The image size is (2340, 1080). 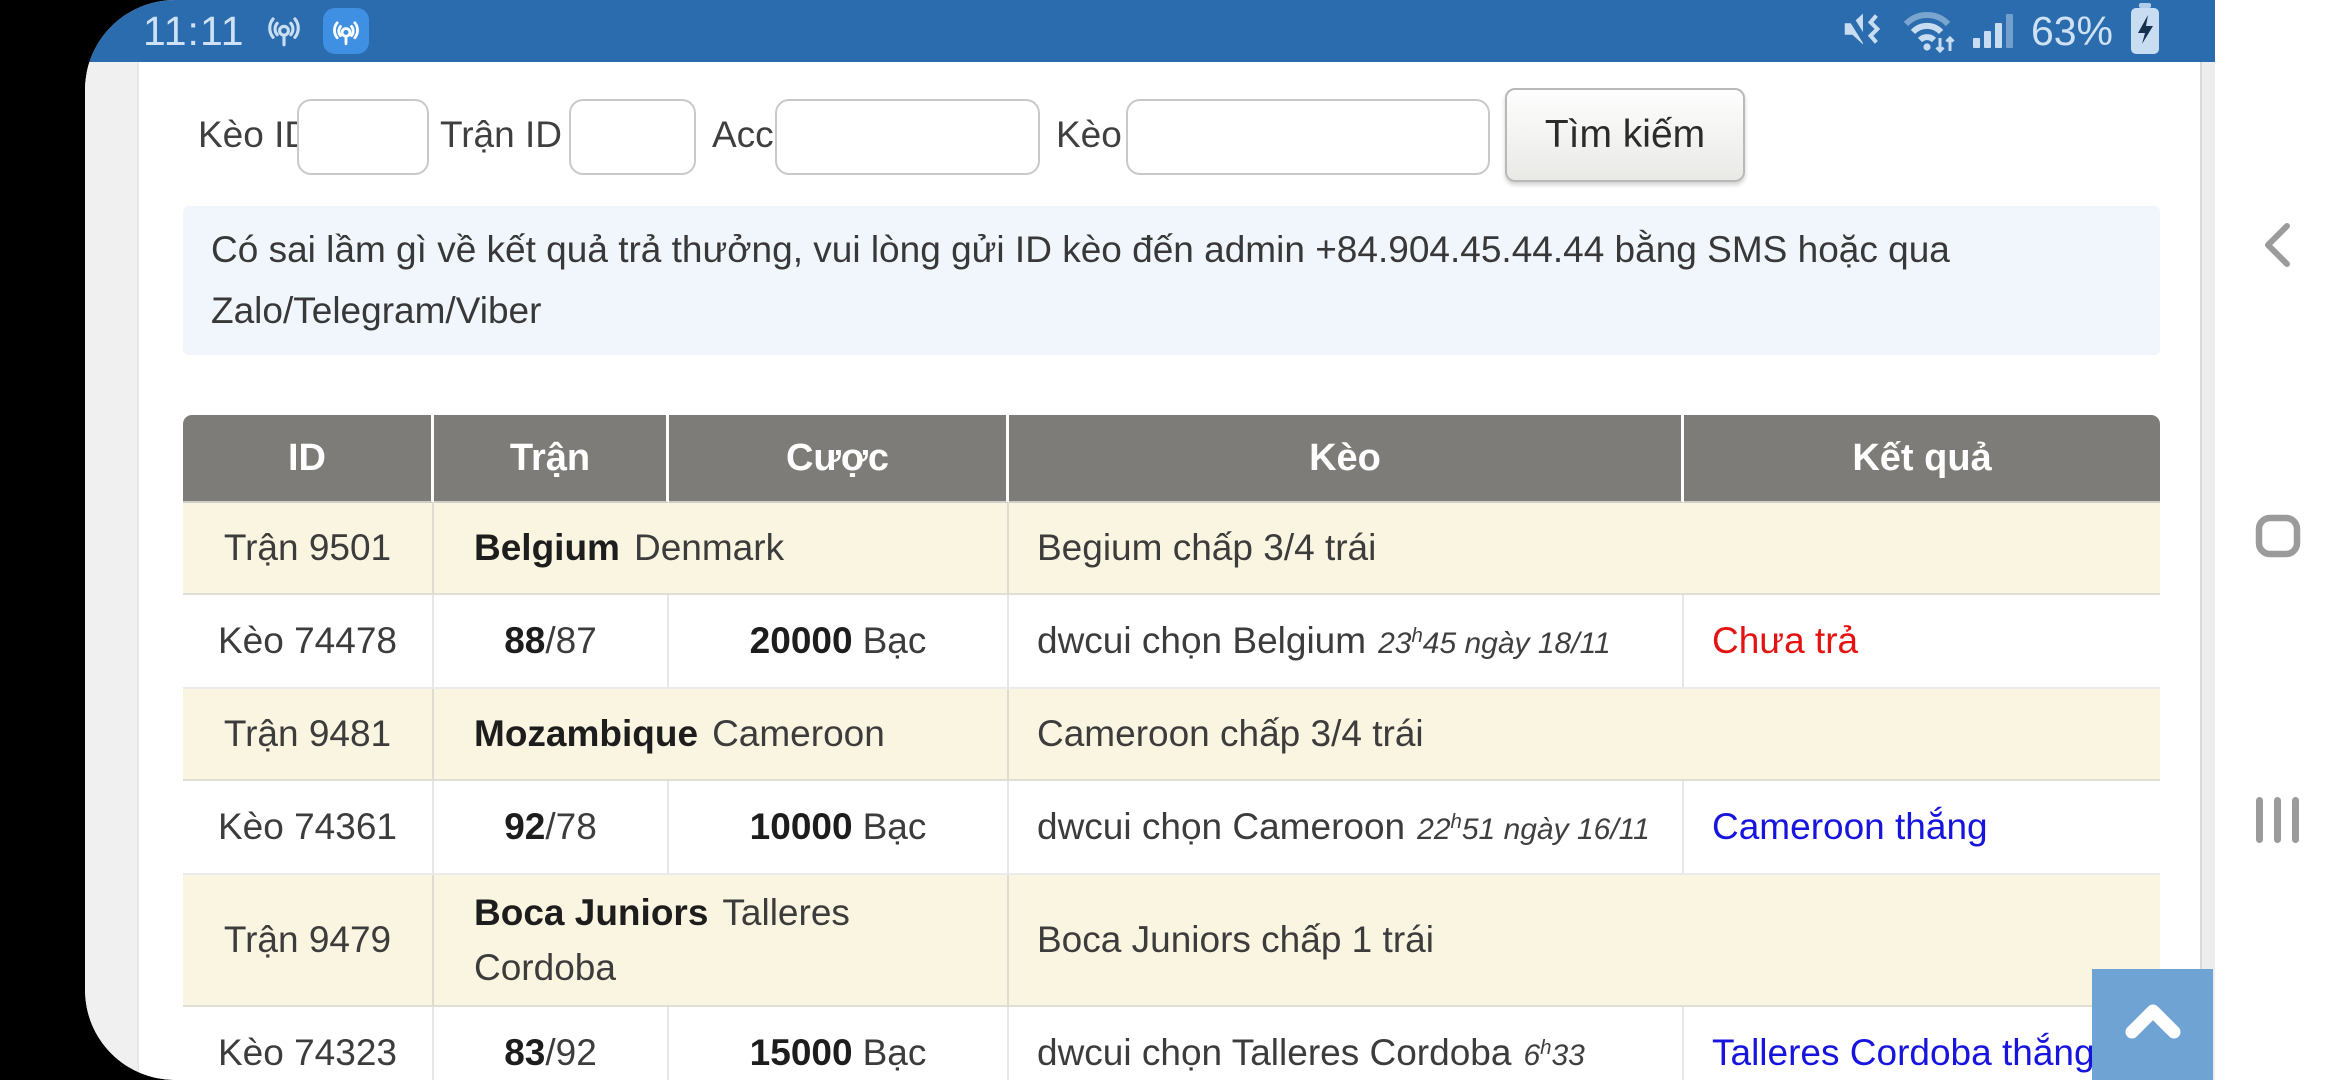 I want to click on acc-label: Acc, so click(x=743, y=134).